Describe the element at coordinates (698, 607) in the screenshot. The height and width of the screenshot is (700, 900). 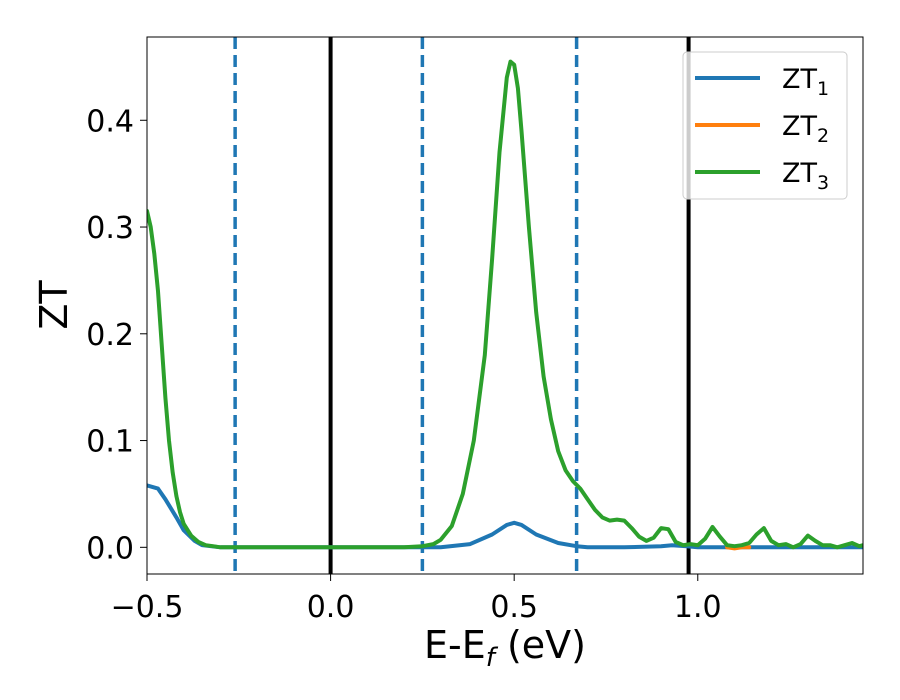
I see `x-tick-label: 1.0` at that location.